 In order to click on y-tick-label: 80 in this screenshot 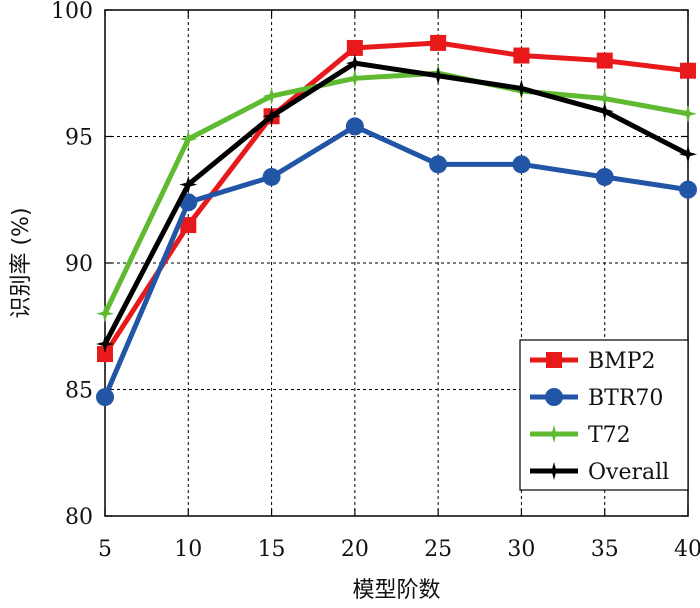, I will do `click(79, 517)`.